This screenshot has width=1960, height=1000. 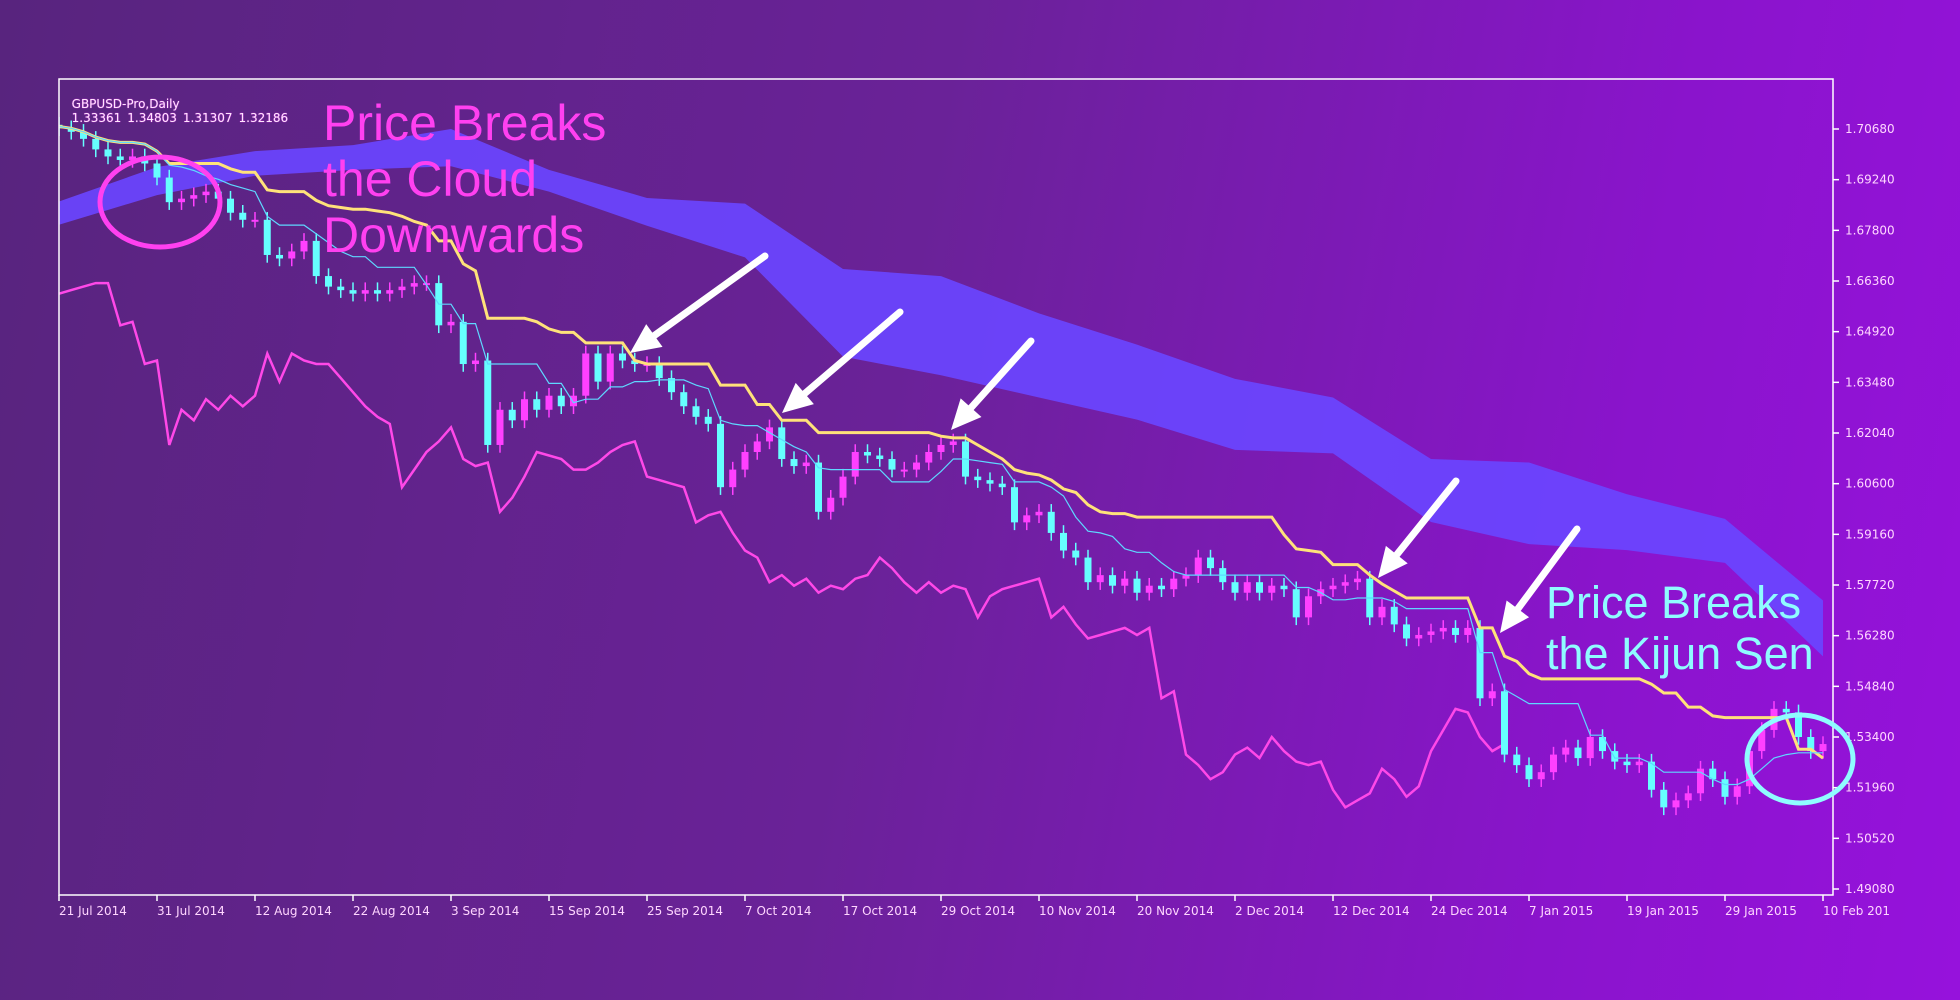 I want to click on ohlc-open: 1.33361, so click(x=96, y=118).